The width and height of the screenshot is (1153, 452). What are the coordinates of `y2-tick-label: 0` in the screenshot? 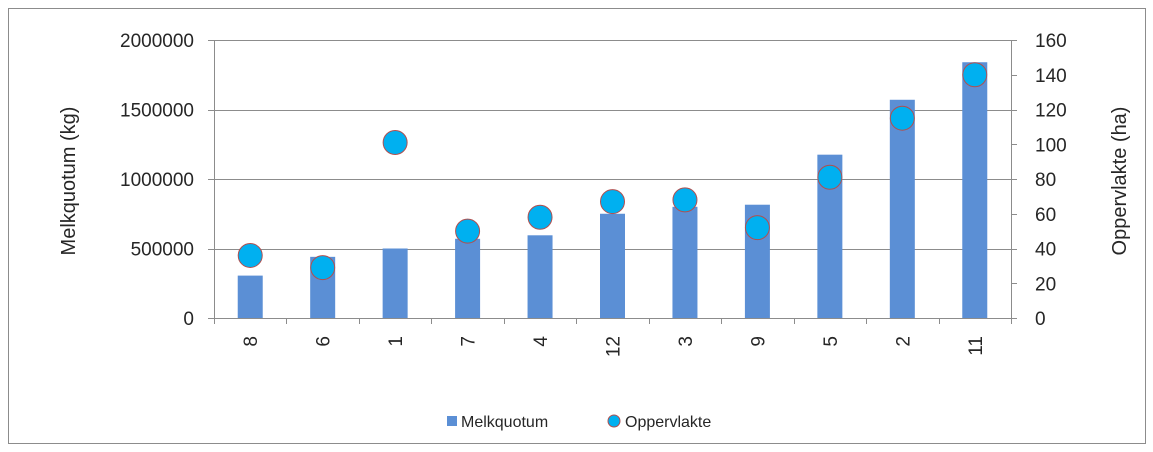 It's located at (1040, 319).